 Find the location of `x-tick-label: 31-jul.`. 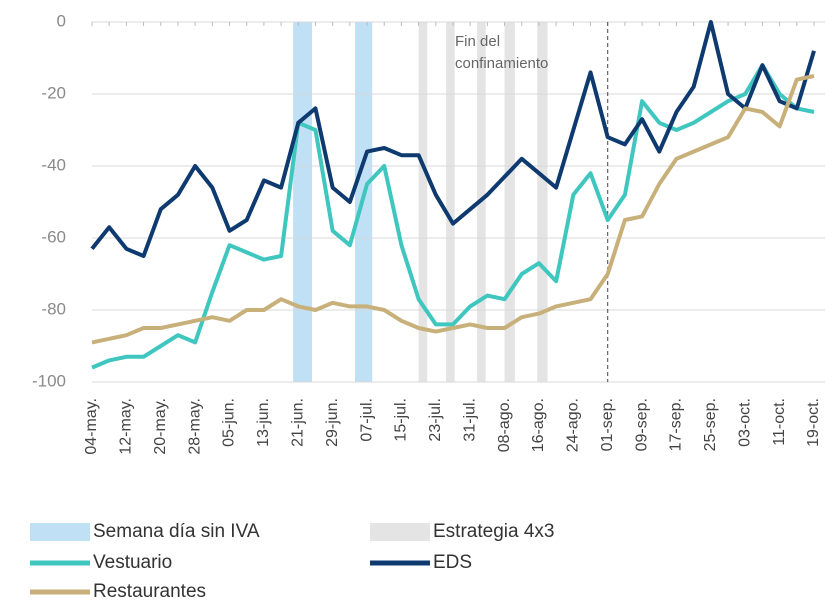

x-tick-label: 31-jul. is located at coordinates (469, 420).